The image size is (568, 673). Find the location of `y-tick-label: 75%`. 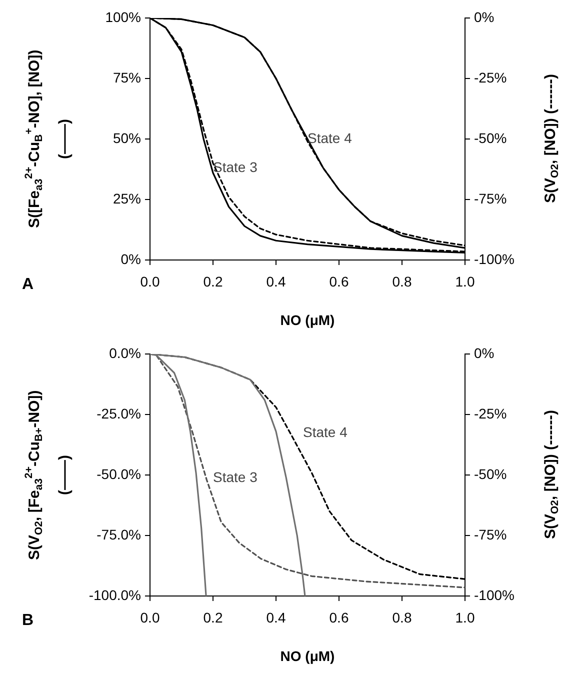

y-tick-label: 75% is located at coordinates (126, 77).